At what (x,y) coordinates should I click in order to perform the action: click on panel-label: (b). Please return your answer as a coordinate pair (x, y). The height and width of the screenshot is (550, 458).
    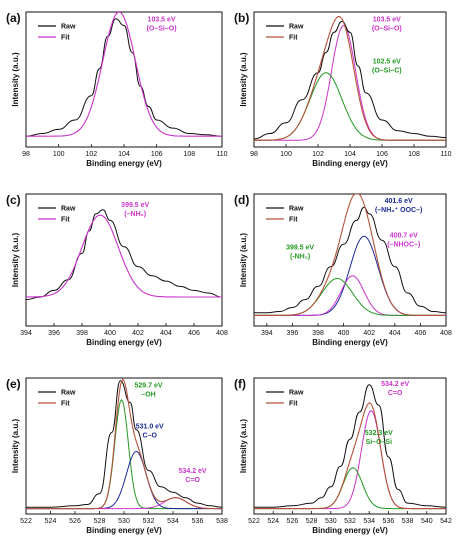
    Looking at the image, I should click on (241, 18).